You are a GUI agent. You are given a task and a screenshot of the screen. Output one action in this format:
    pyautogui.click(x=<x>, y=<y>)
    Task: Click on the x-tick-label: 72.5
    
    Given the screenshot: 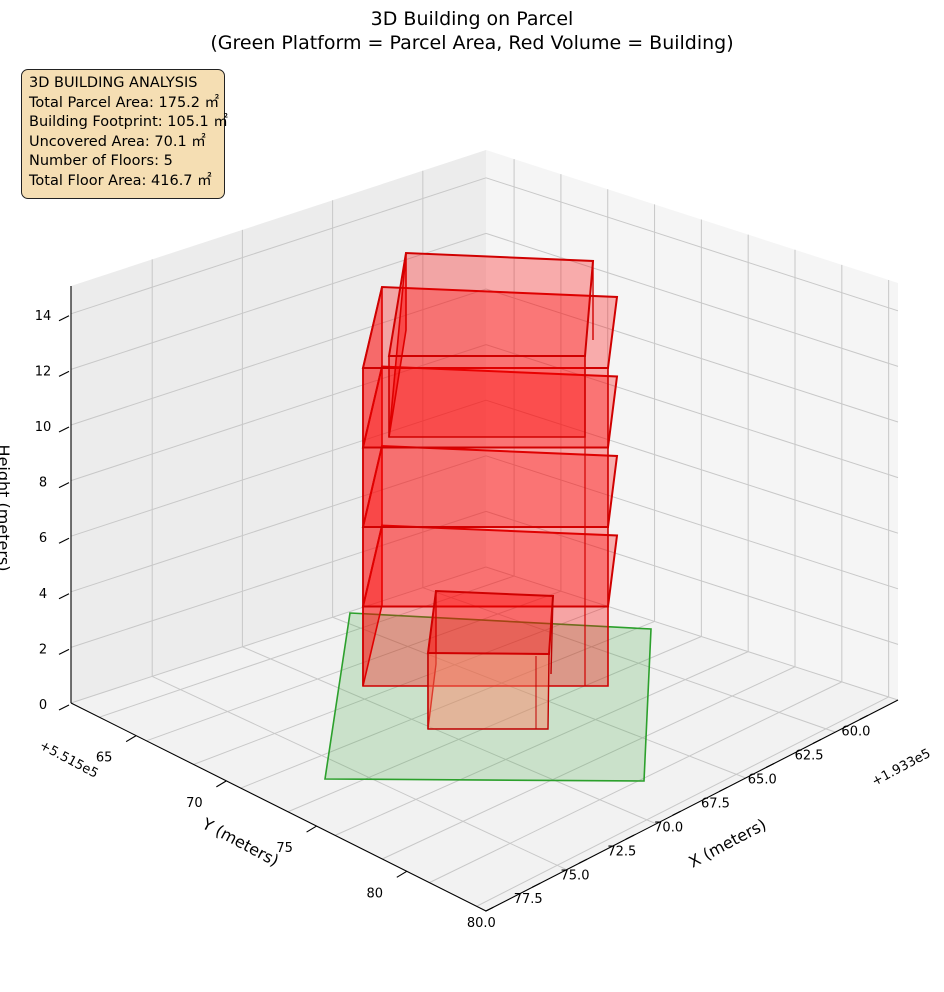 What is the action you would take?
    pyautogui.click(x=621, y=851)
    